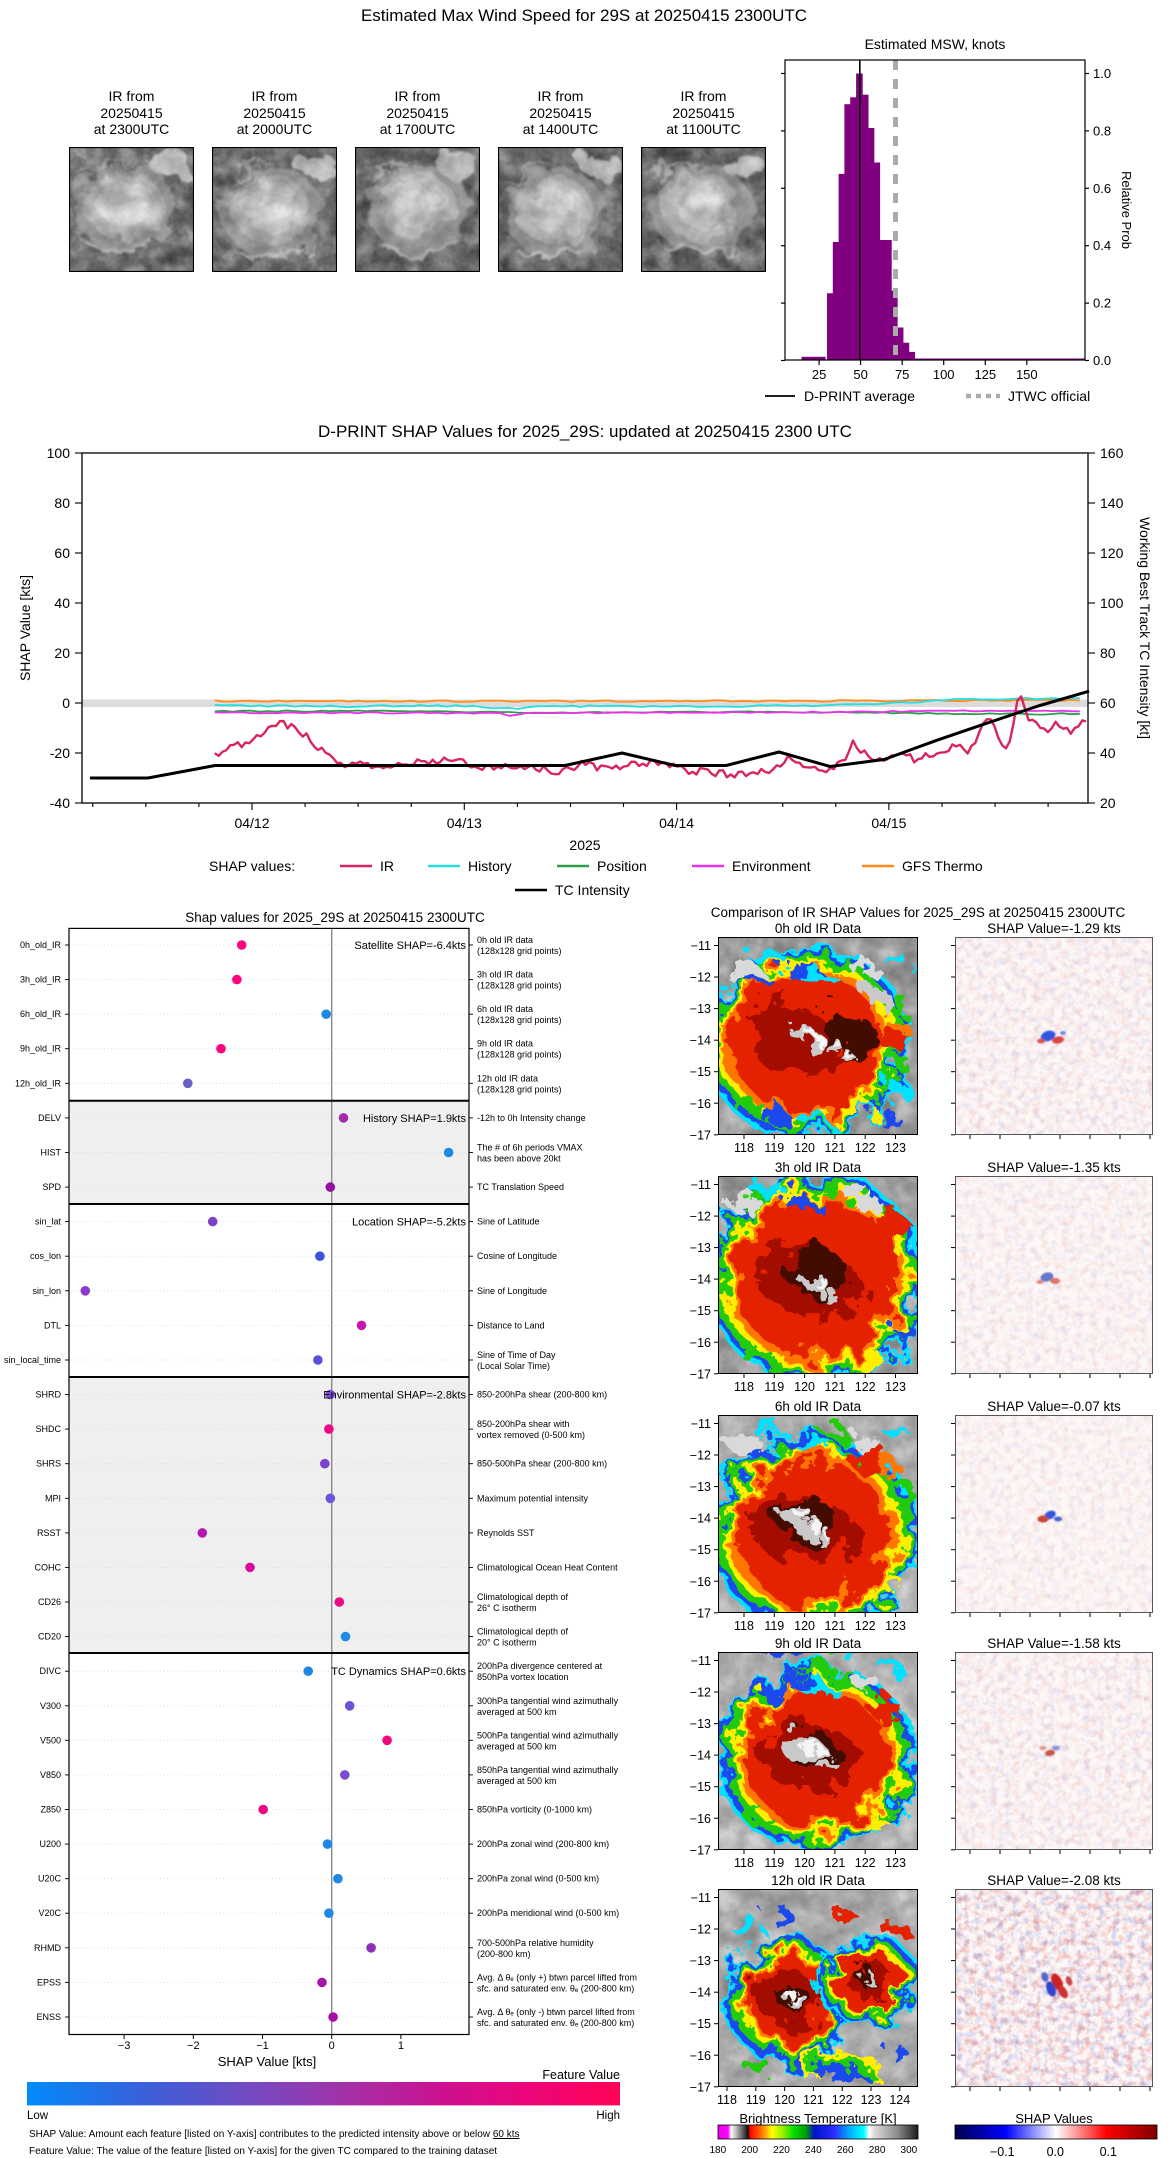 The image size is (1168, 2158). What do you see at coordinates (38, 1083) in the screenshot?
I see `svg-text: 12h_old_IR` at bounding box center [38, 1083].